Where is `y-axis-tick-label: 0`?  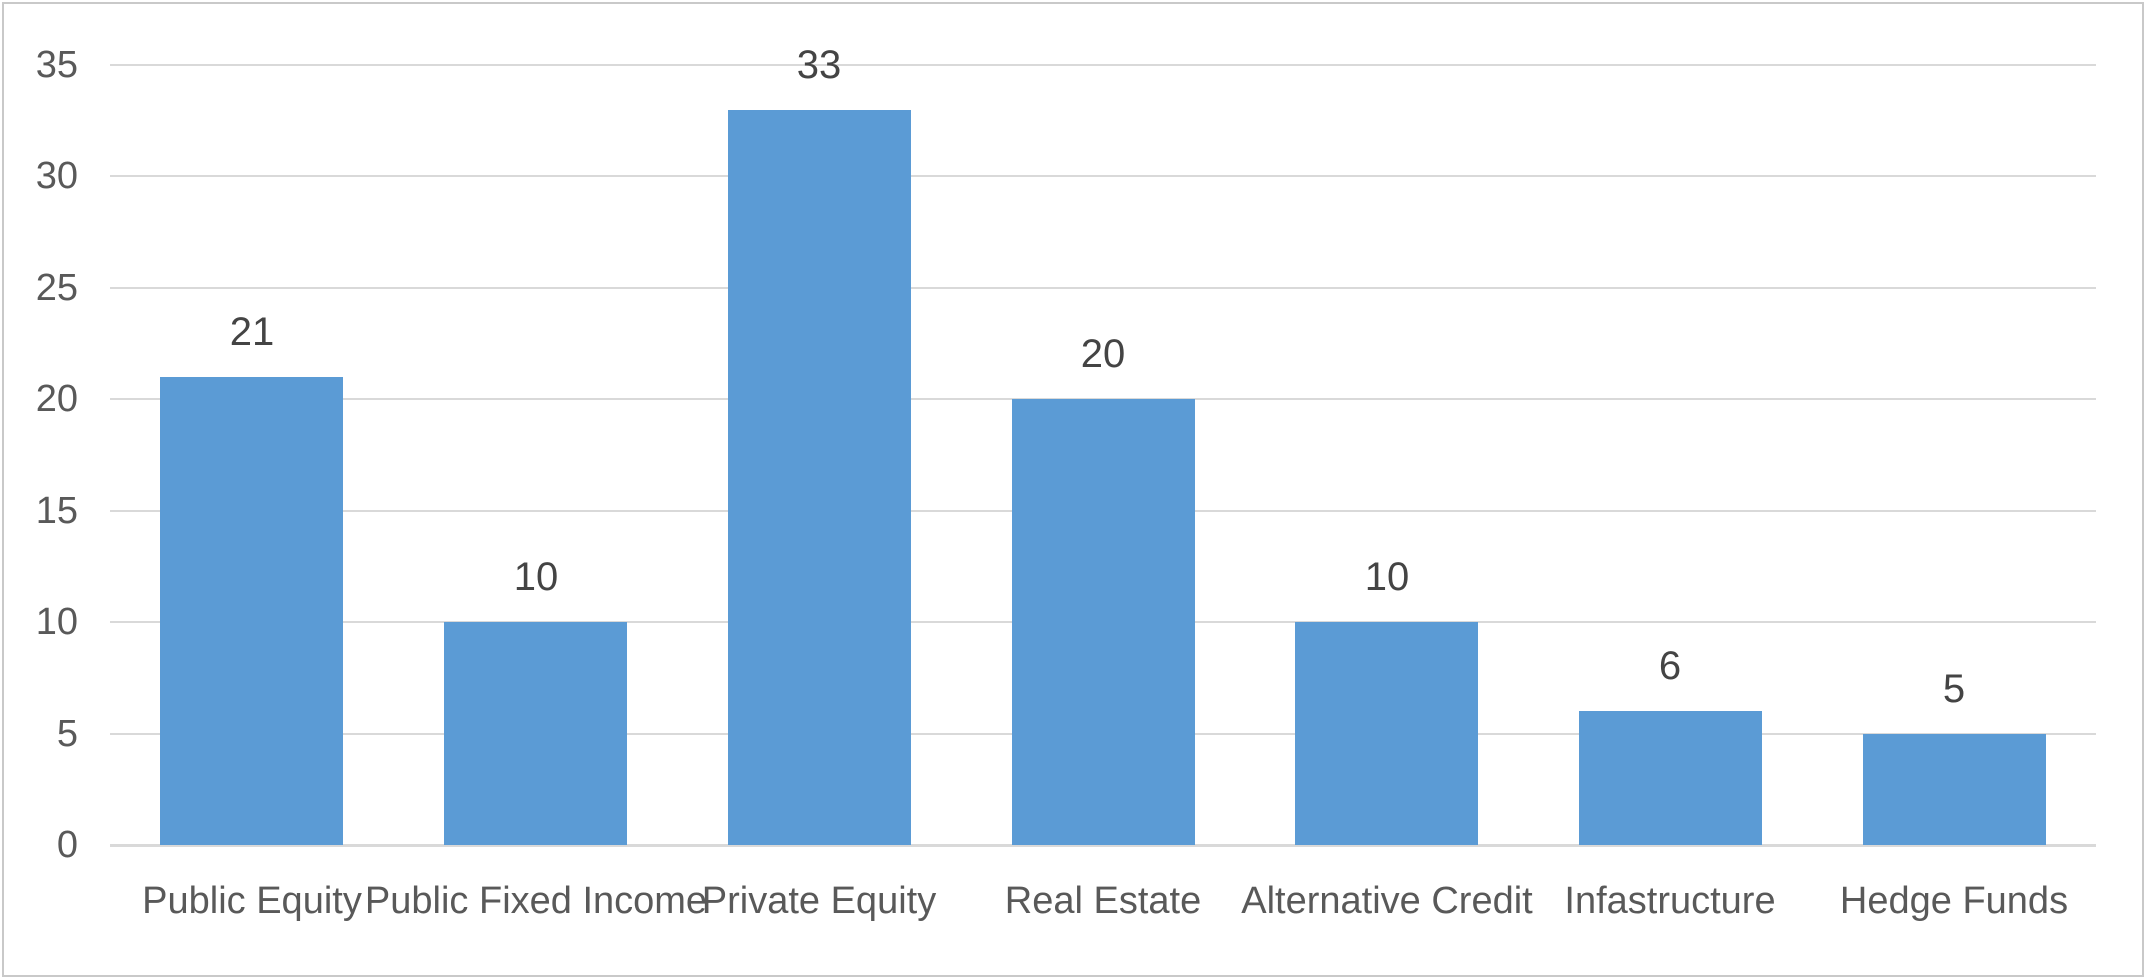
y-axis-tick-label: 0 is located at coordinates (67, 845).